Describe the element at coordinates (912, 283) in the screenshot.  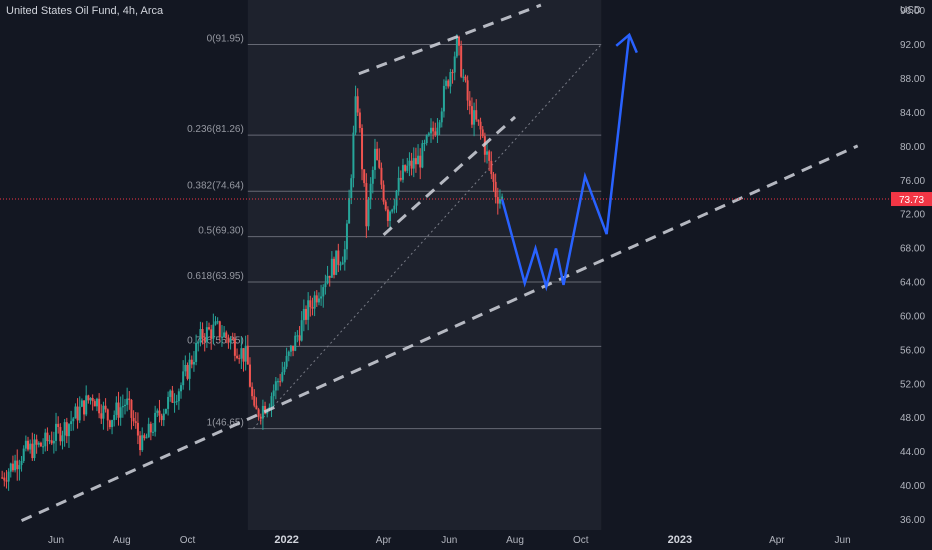
I see `y-axis-tick: 64.00` at that location.